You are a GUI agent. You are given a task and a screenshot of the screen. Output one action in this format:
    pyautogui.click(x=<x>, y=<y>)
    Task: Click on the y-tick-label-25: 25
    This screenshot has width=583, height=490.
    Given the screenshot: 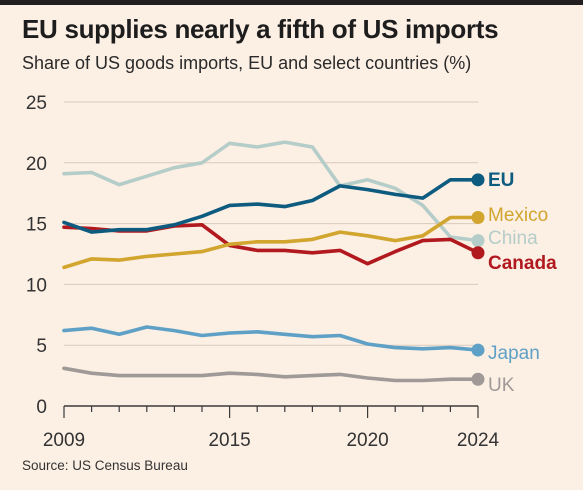 What is the action you would take?
    pyautogui.click(x=36, y=103)
    